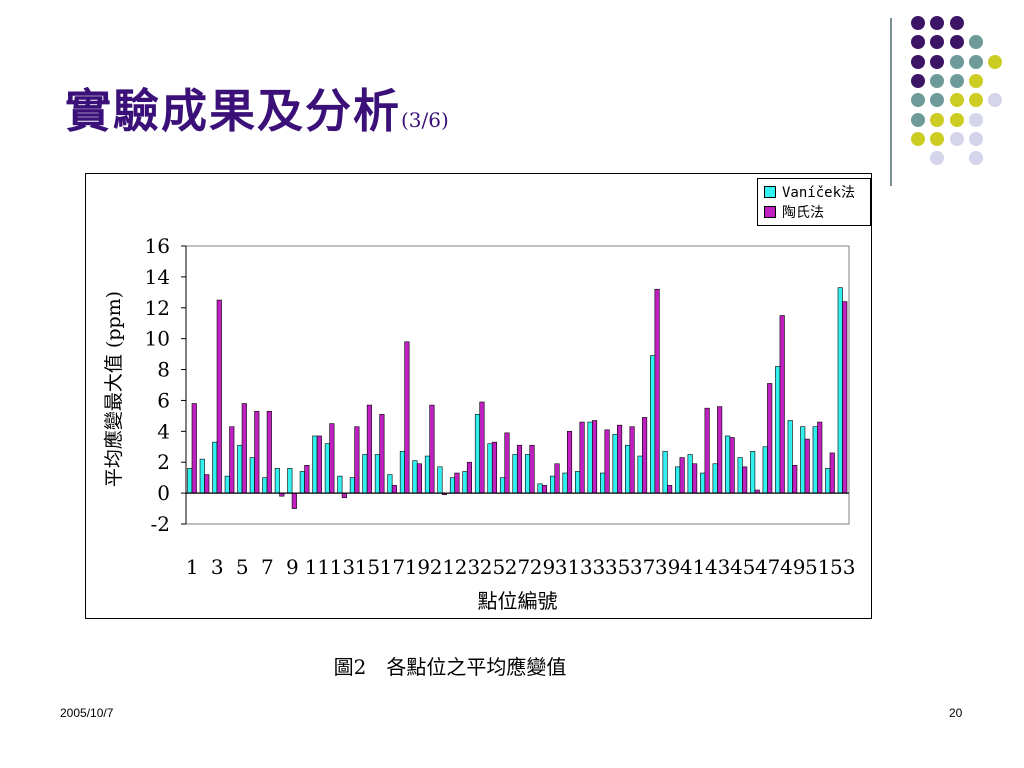  I want to click on legend-swatch-series-b, so click(770, 212).